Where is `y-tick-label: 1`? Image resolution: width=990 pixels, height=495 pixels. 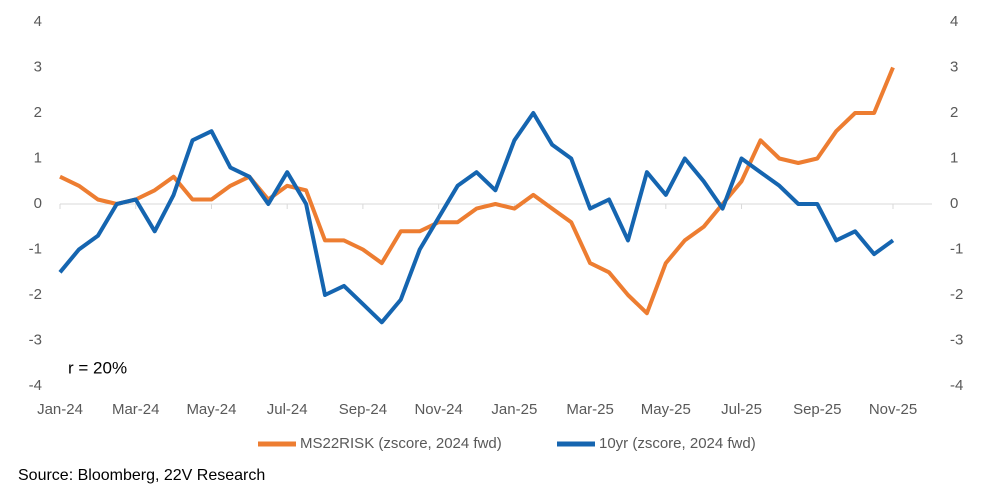 y-tick-label: 1 is located at coordinates (38, 157).